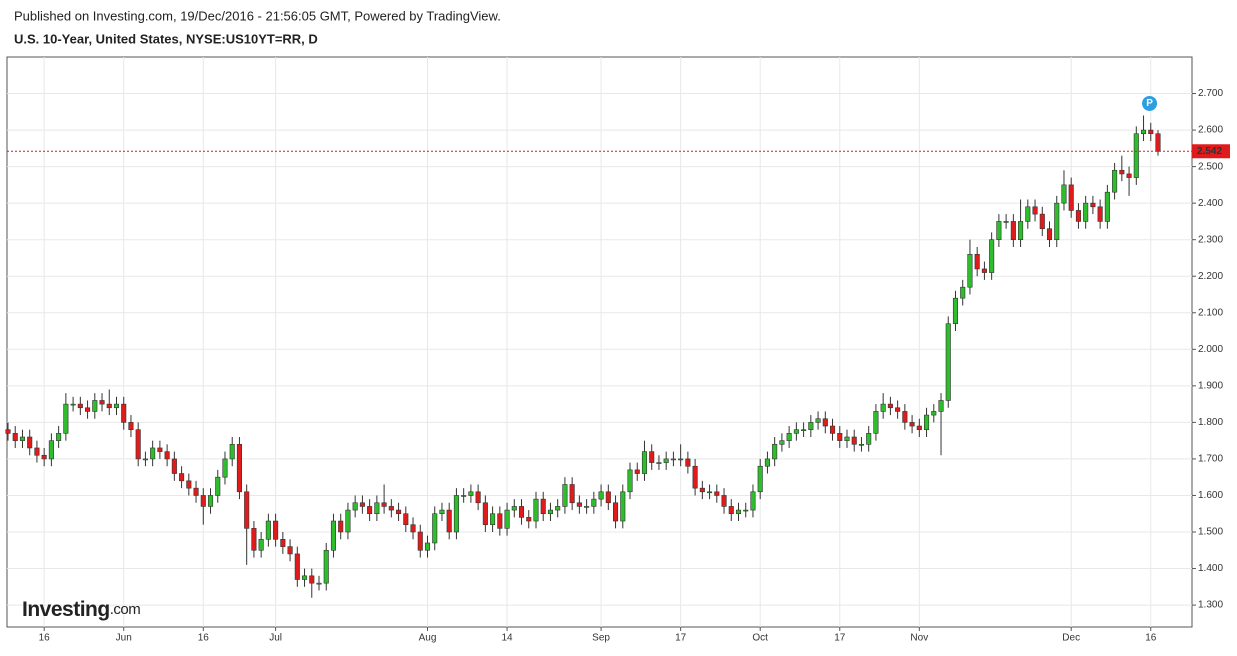  Describe the element at coordinates (1210, 385) in the screenshot. I see `y-tick-label: 1.900` at that location.